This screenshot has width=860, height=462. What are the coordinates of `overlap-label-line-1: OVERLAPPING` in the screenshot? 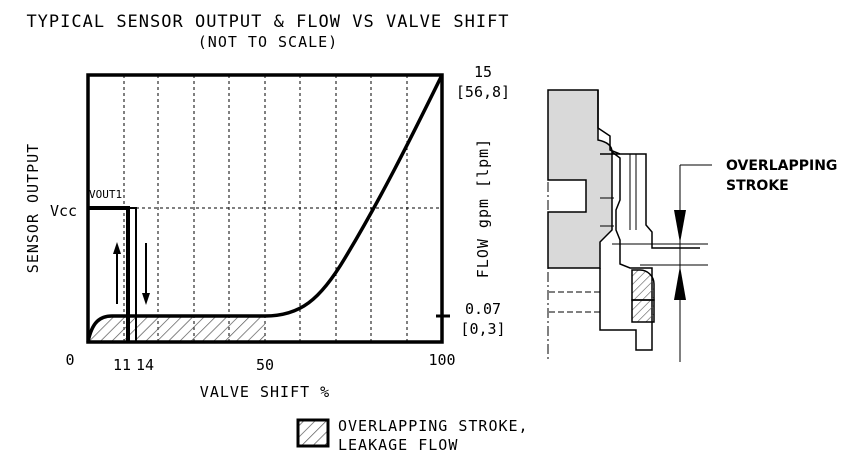 It's located at (781, 166).